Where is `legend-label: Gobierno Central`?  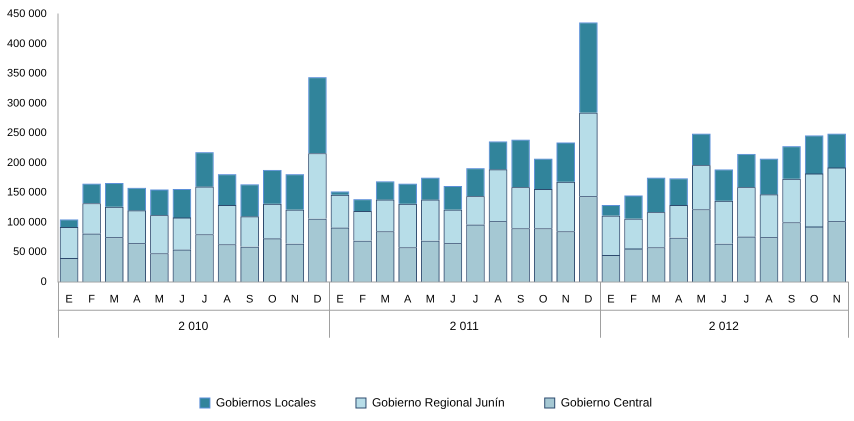 legend-label: Gobierno Central is located at coordinates (606, 402).